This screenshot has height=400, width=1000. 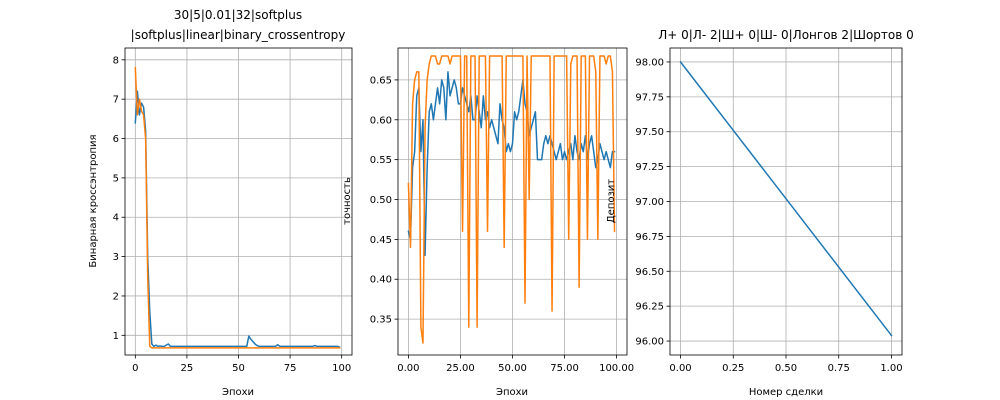 I want to click on deposit-x-tick-label: 0.75, so click(x=839, y=368).